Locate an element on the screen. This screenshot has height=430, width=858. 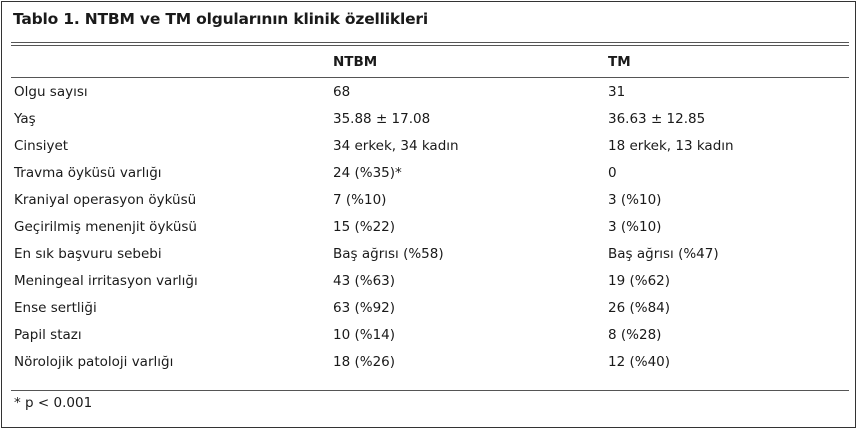
table-row: Olgu sayısı 68 31 is located at coordinates (429, 94).